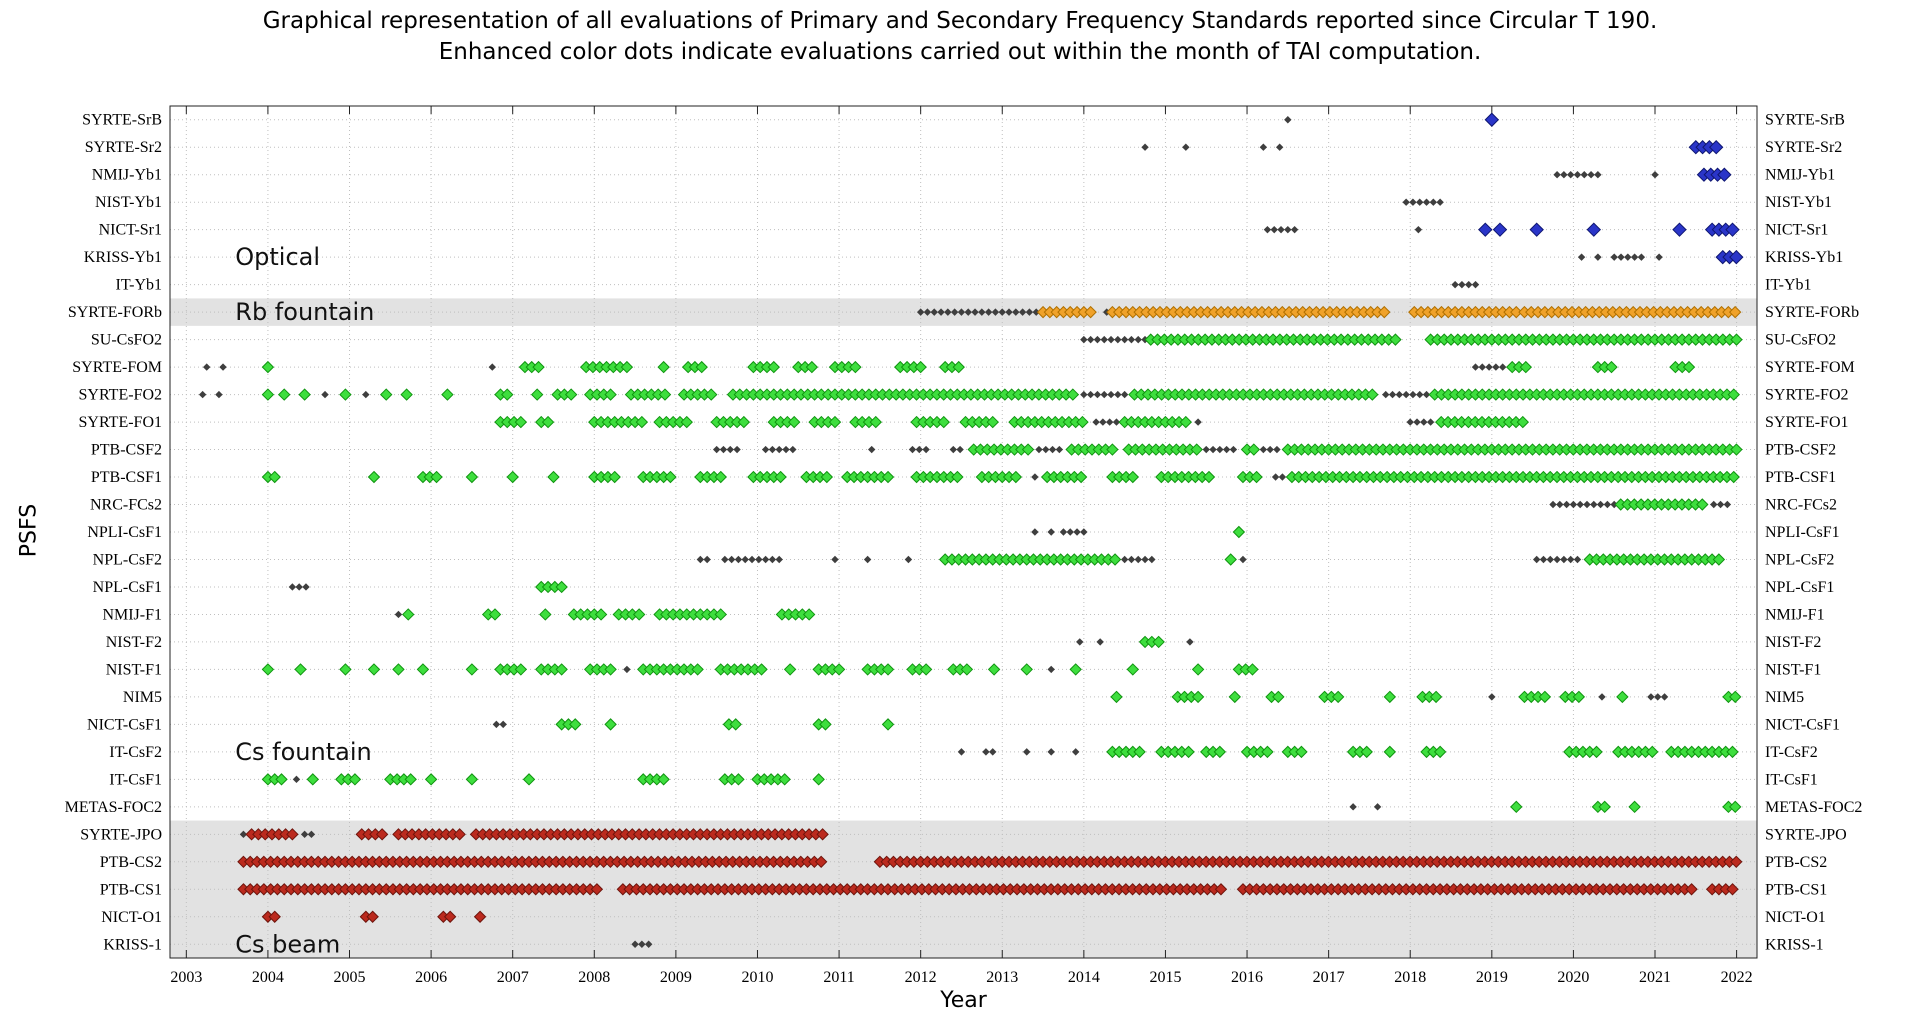 The width and height of the screenshot is (1920, 1024). Describe the element at coordinates (131, 862) in the screenshot. I see `row-label-left: PTB-CS2` at that location.